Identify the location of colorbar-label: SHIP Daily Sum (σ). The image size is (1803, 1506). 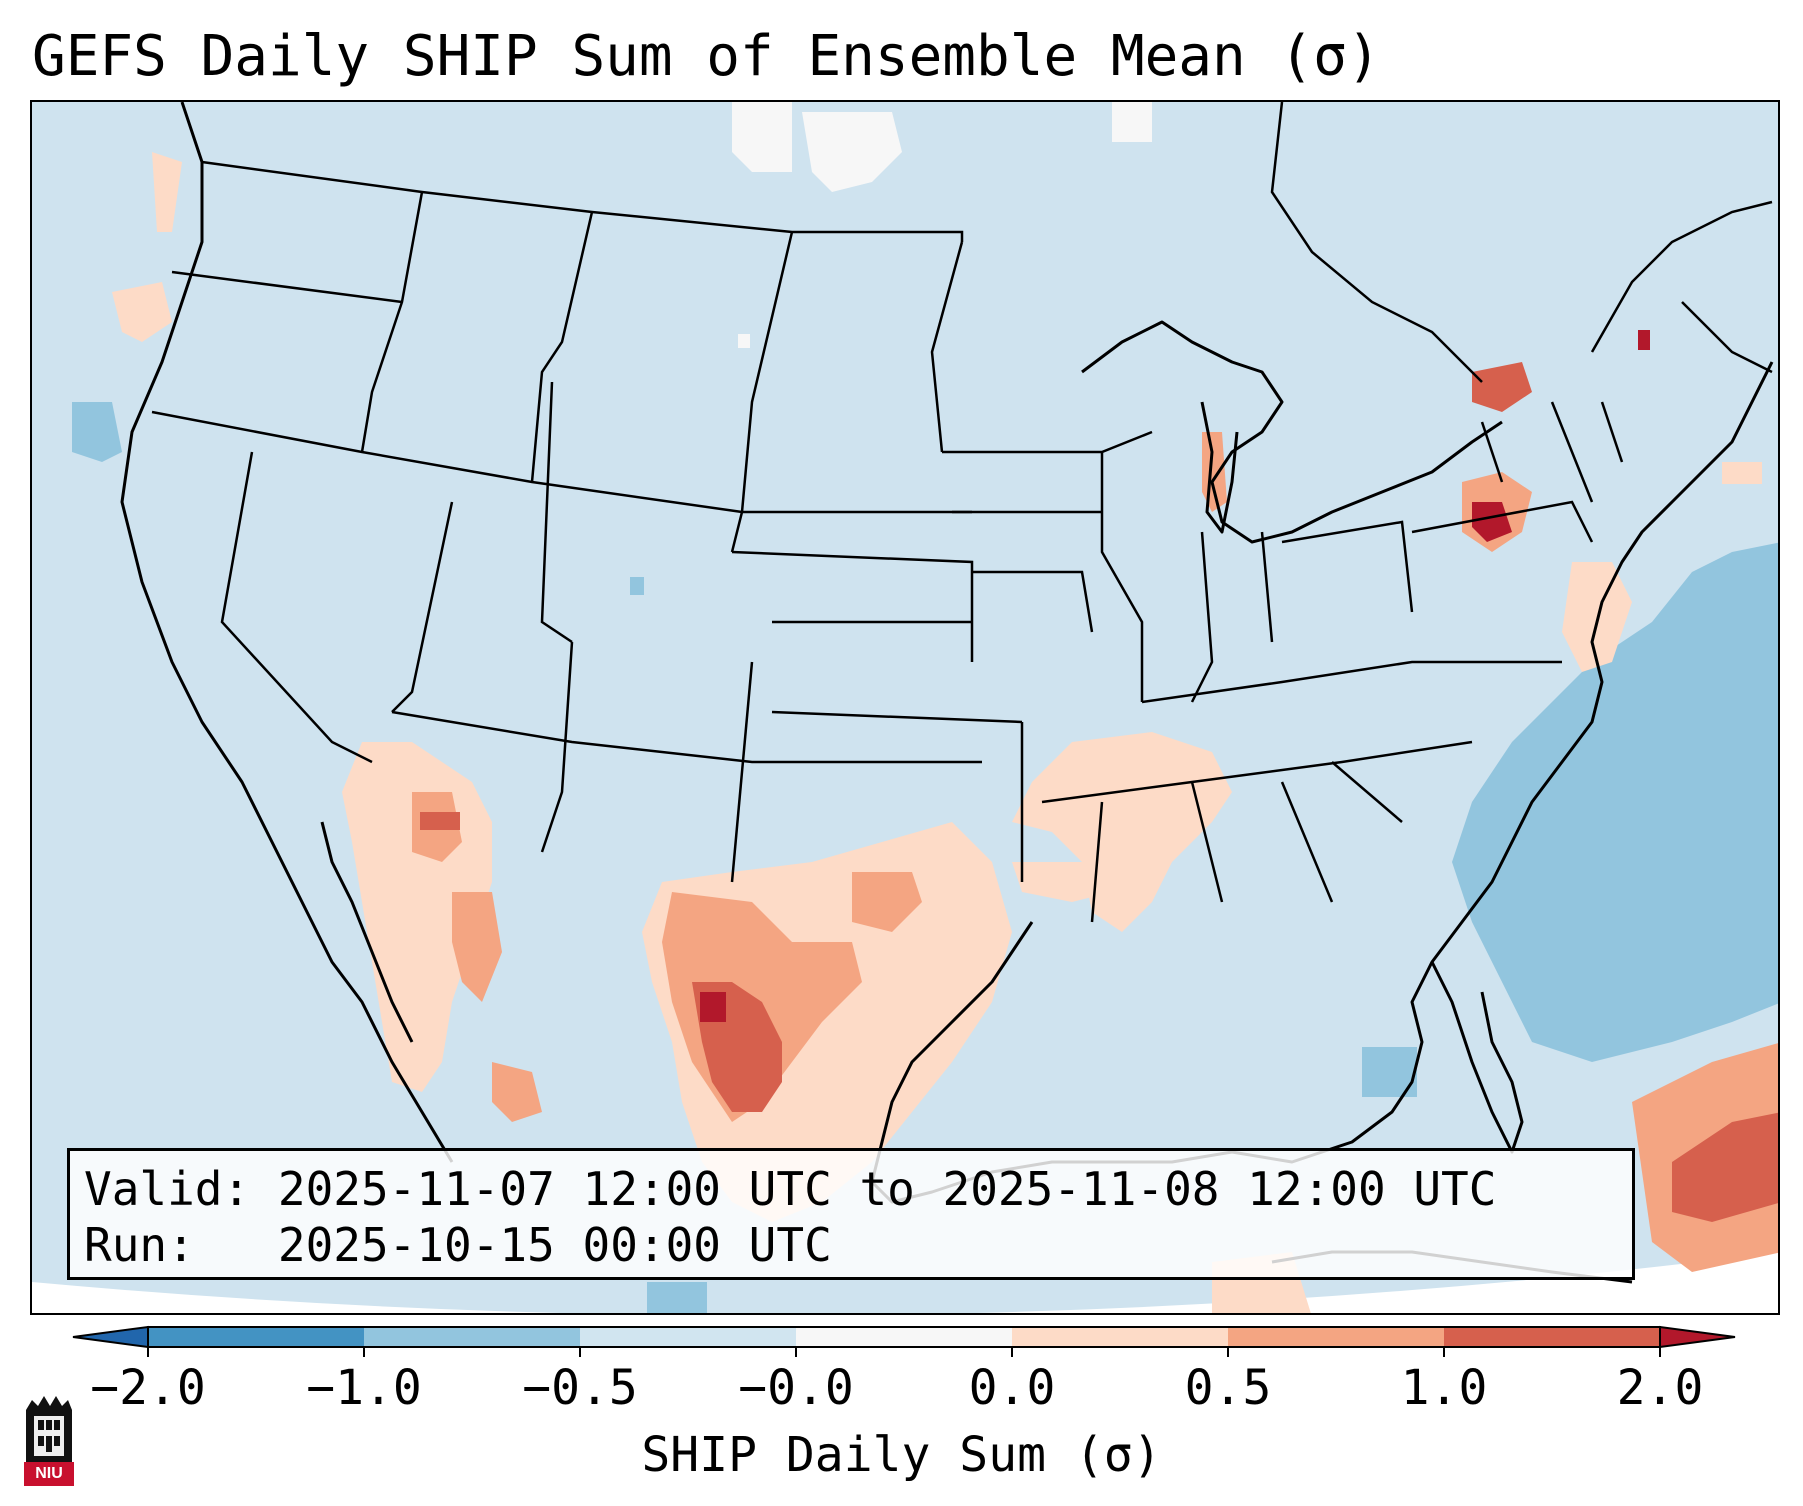
(901, 1455).